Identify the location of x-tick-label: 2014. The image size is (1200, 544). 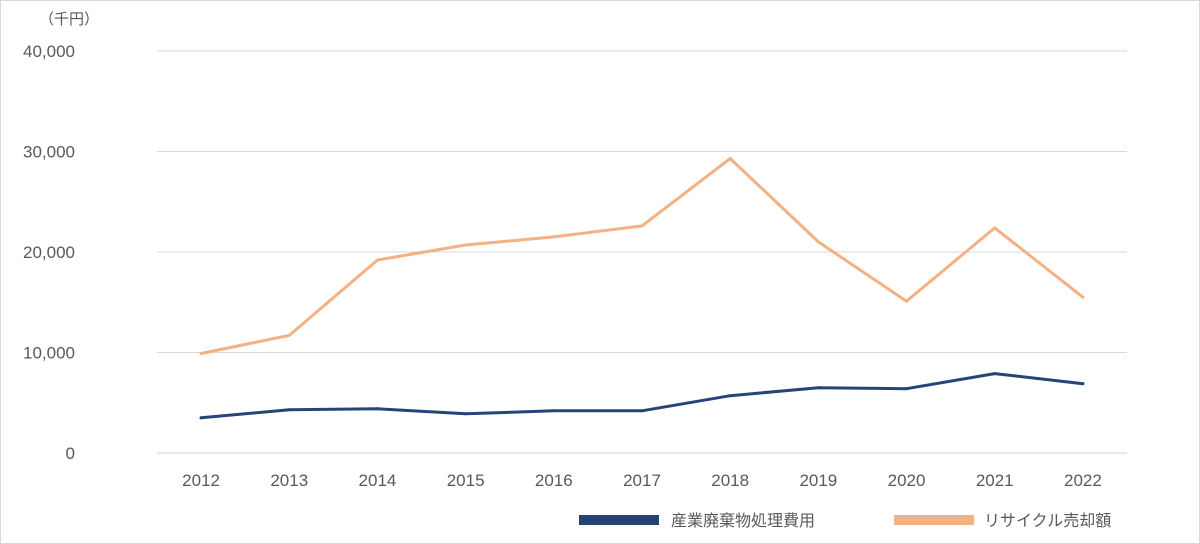
(378, 480).